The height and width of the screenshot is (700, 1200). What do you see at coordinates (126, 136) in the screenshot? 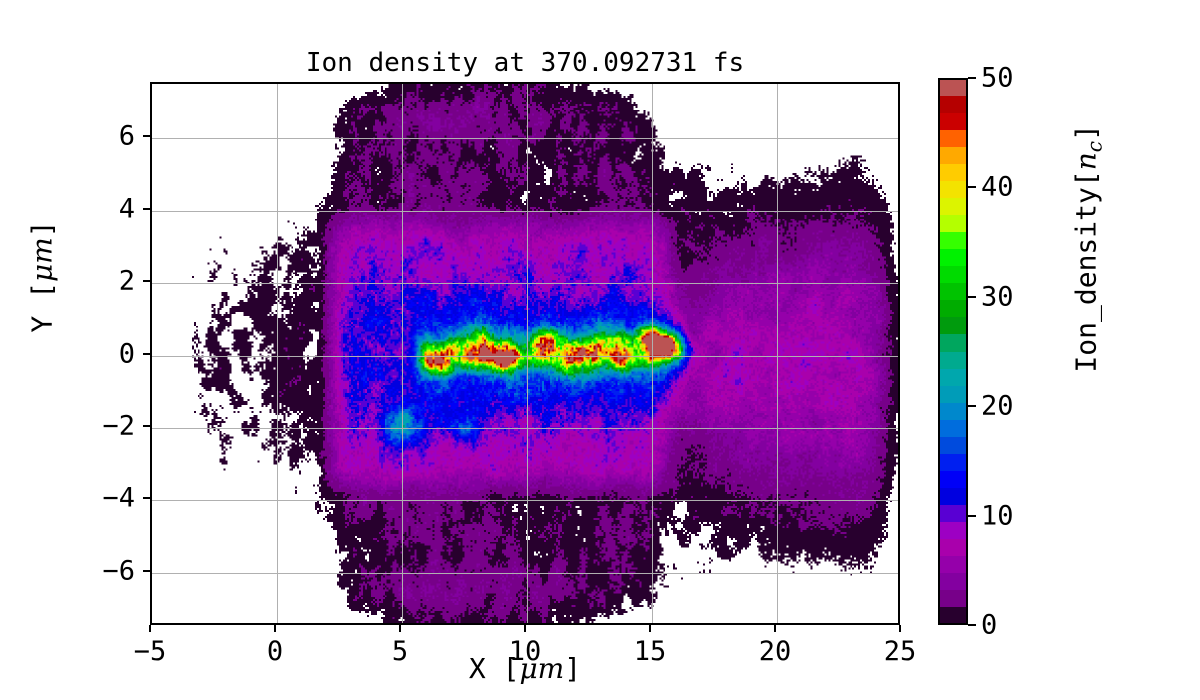
I see `y-tick-label: 6` at bounding box center [126, 136].